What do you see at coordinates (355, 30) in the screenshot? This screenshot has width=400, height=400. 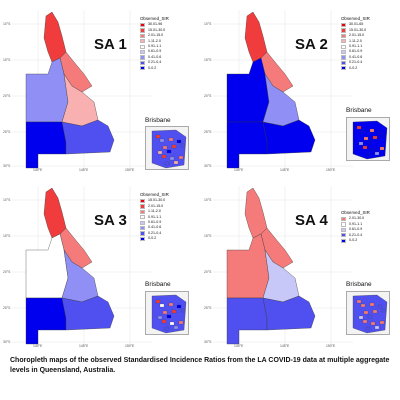 I see `legend-item: 15.01-30.0` at bounding box center [355, 30].